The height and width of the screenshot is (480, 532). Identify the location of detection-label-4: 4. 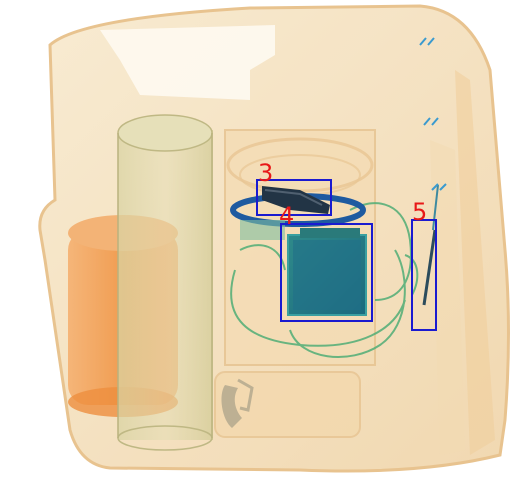
(286, 216).